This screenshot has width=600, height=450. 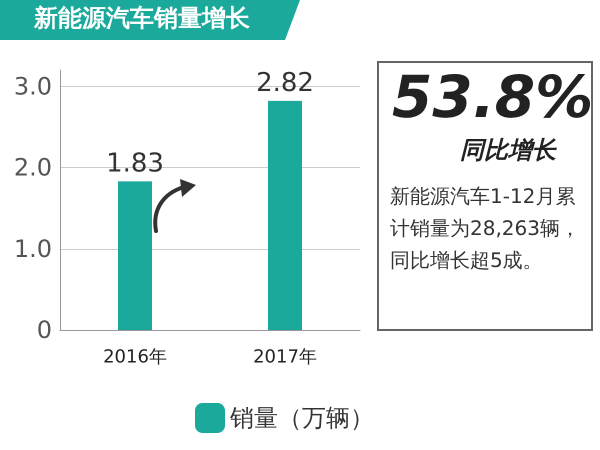 What do you see at coordinates (285, 357) in the screenshot?
I see `x-tick-label: 2017年` at bounding box center [285, 357].